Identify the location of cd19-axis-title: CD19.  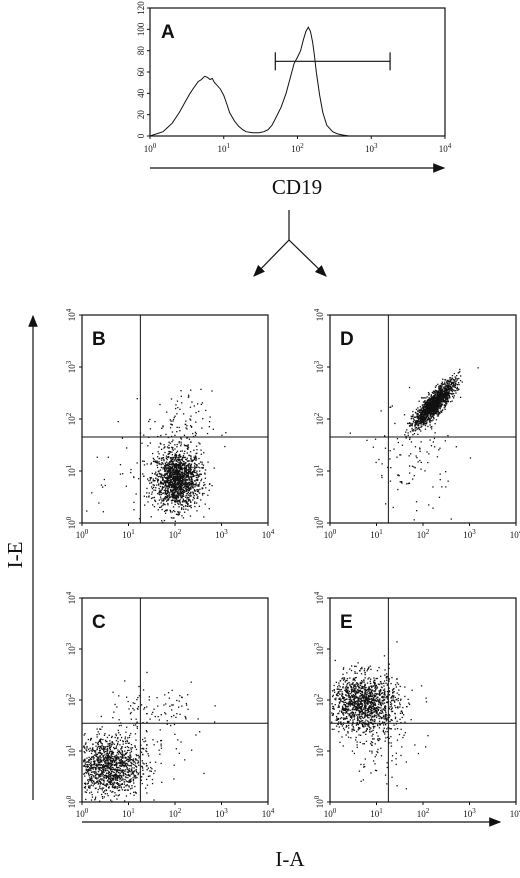
(297, 187).